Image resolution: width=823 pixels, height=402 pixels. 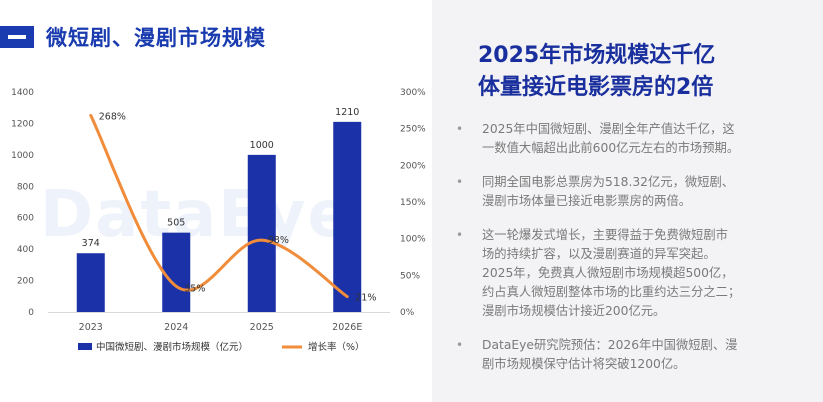 What do you see at coordinates (25, 219) in the screenshot?
I see `y-left-tick-label: 600` at bounding box center [25, 219].